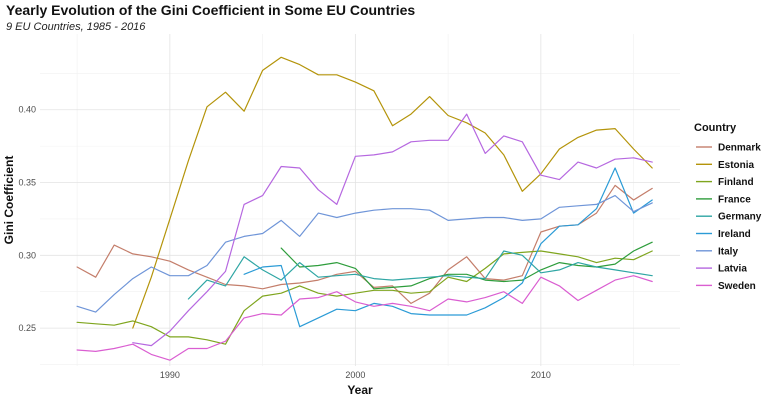 The image size is (768, 402). What do you see at coordinates (739, 148) in the screenshot?
I see `legend-label-denmark: Denmark` at bounding box center [739, 148].